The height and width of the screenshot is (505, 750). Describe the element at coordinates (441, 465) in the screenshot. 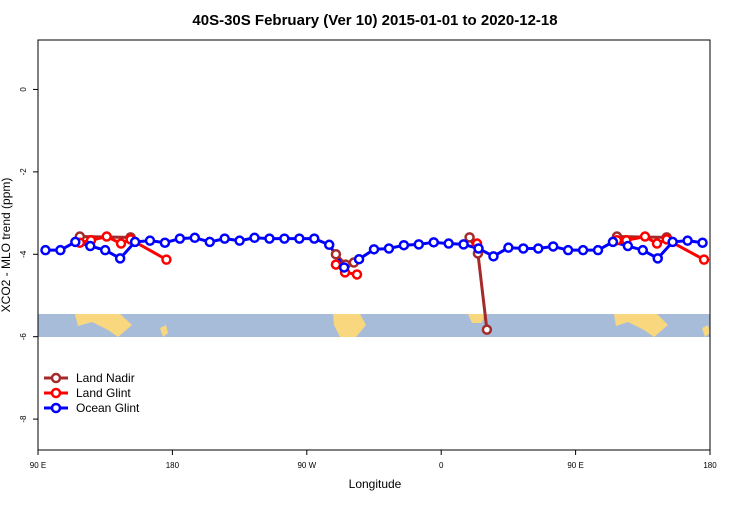

I see `x-tick-label: 0` at that location.